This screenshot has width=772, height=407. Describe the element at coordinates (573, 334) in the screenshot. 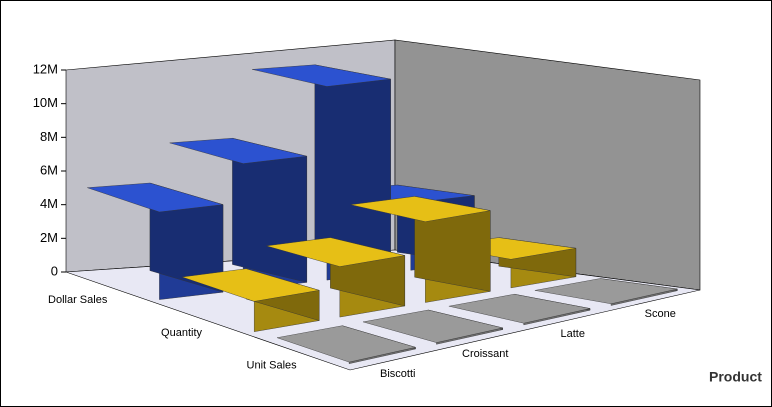

I see `x-tick-label: Latte` at that location.